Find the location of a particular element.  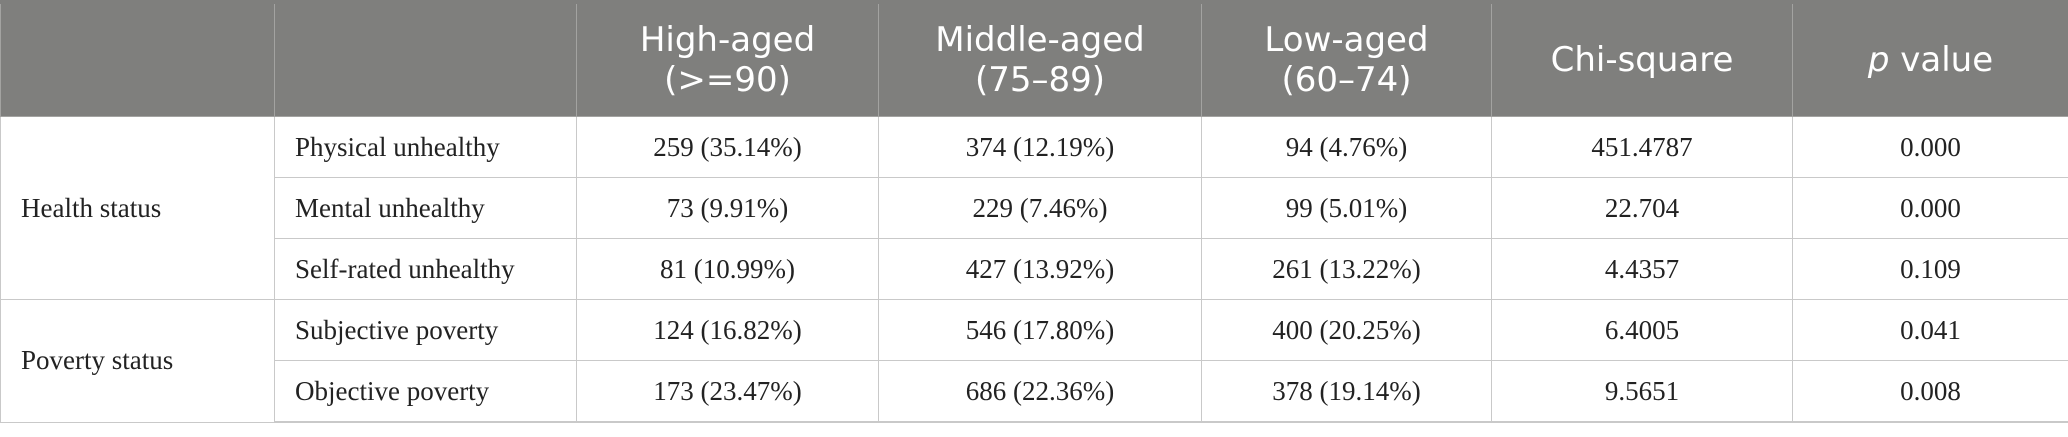

header-chi-square-label: Chi-square is located at coordinates (1642, 60).